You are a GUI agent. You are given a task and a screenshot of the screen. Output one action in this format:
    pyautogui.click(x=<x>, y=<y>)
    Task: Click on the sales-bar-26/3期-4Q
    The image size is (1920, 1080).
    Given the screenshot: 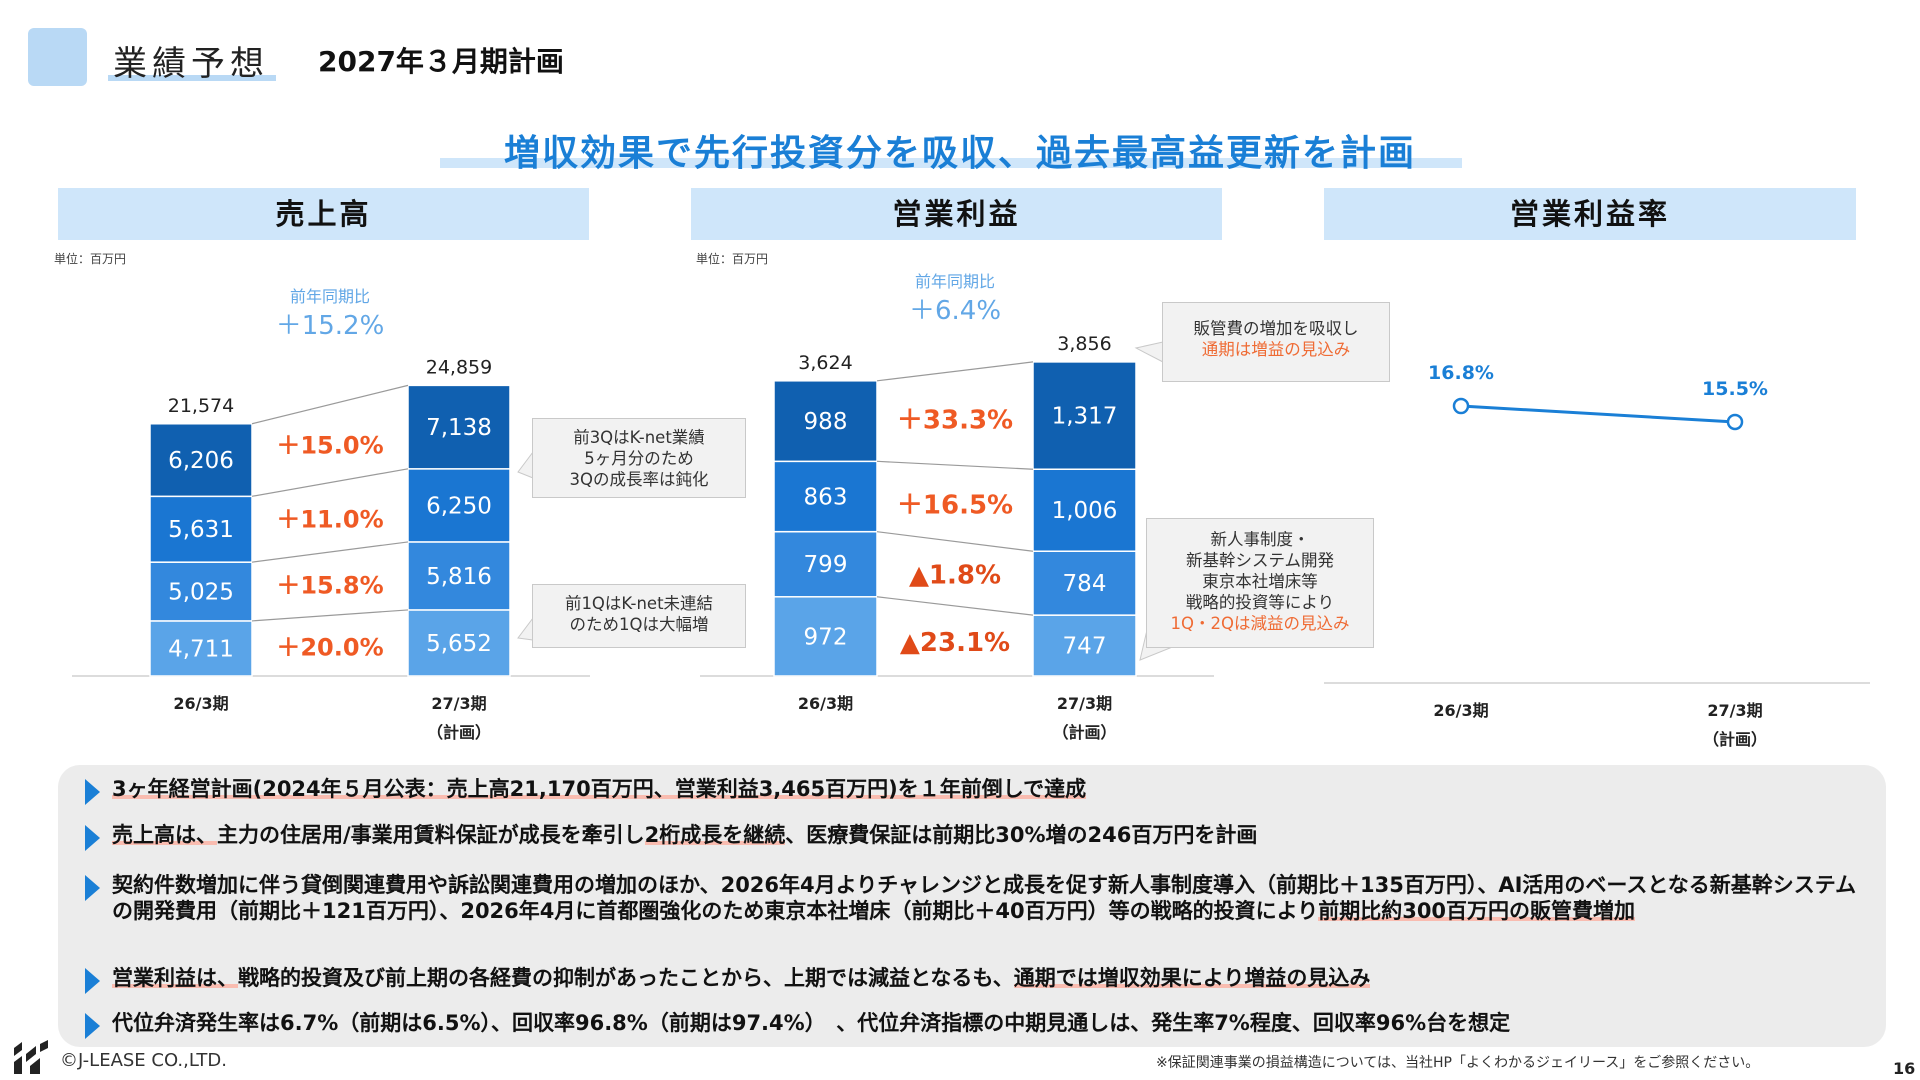 What is the action you would take?
    pyautogui.click(x=201, y=460)
    